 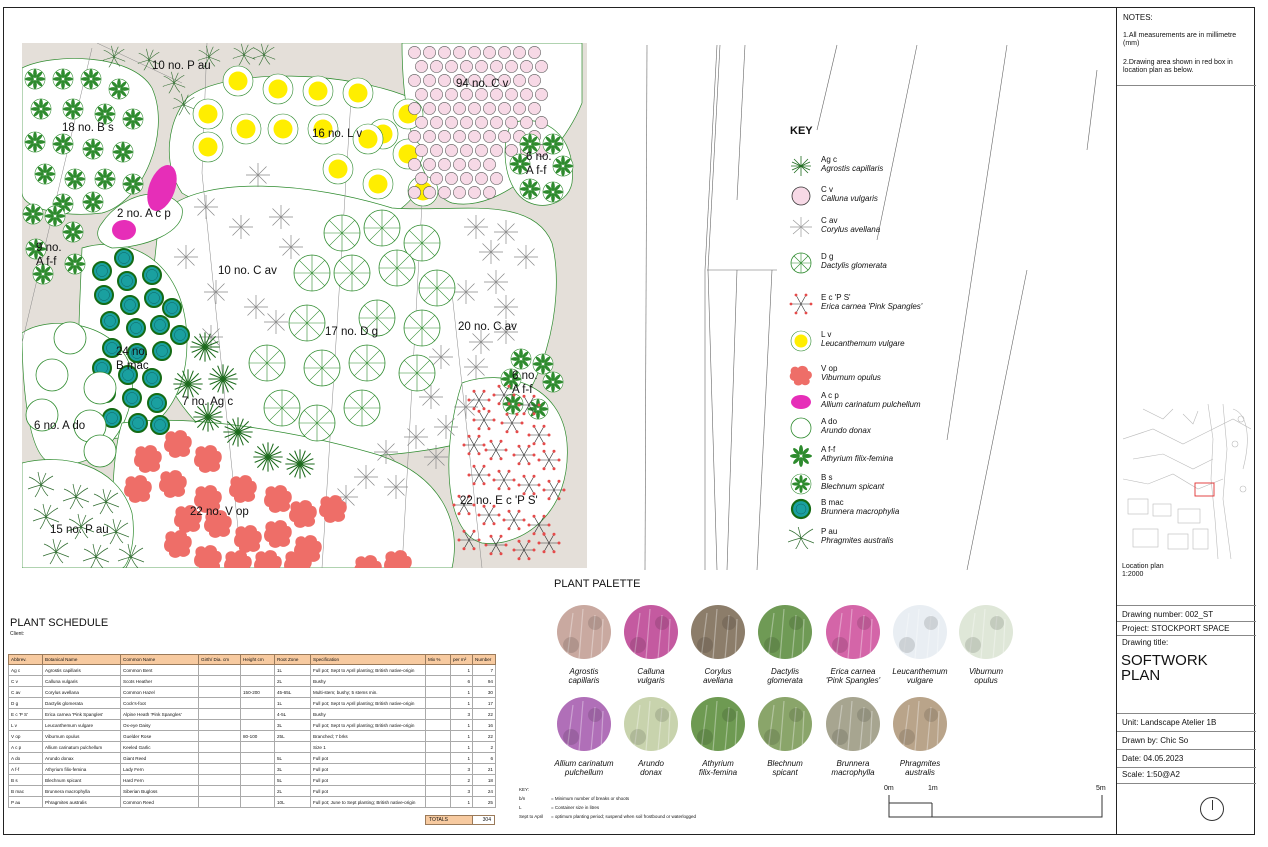 What do you see at coordinates (718, 768) in the screenshot?
I see `palette-name: Athyrium filix-femina` at bounding box center [718, 768].